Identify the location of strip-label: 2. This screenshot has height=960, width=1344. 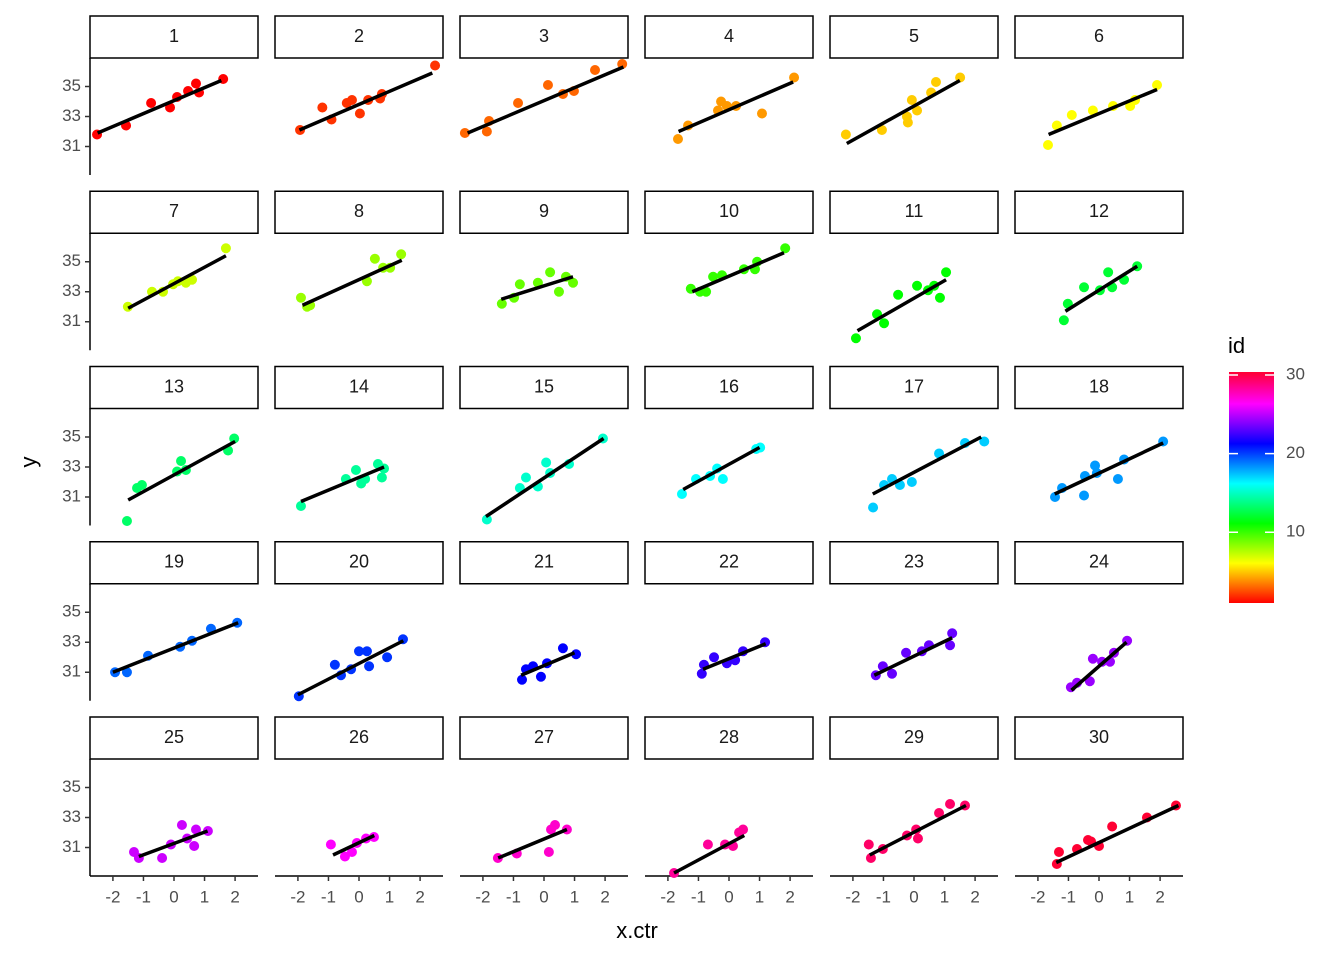
(359, 36).